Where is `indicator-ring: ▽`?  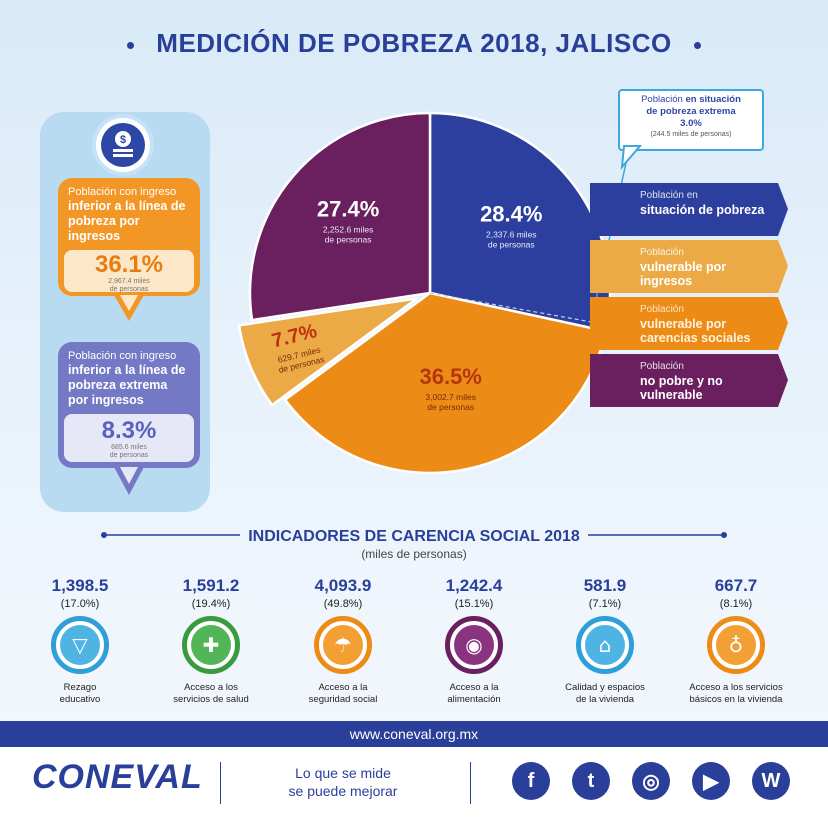
indicator-ring: ▽ is located at coordinates (80, 645).